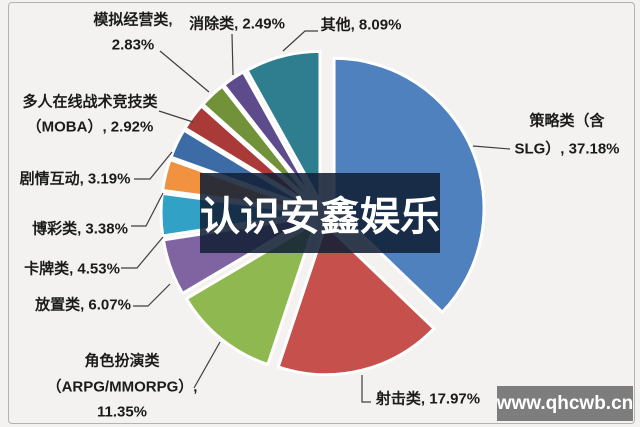 The image size is (640, 427). I want to click on slice-label-8-line-1: 2.83%, so click(133, 45).